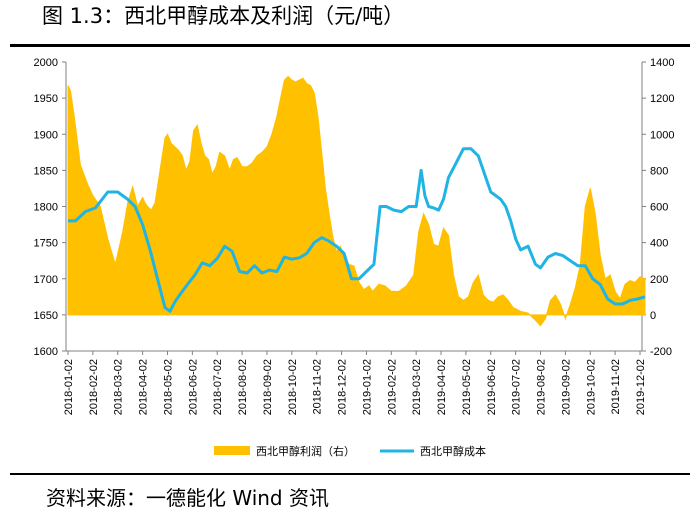 This screenshot has width=698, height=520. Describe the element at coordinates (641, 387) in the screenshot. I see `x-tick-label: 2019-12-02` at that location.